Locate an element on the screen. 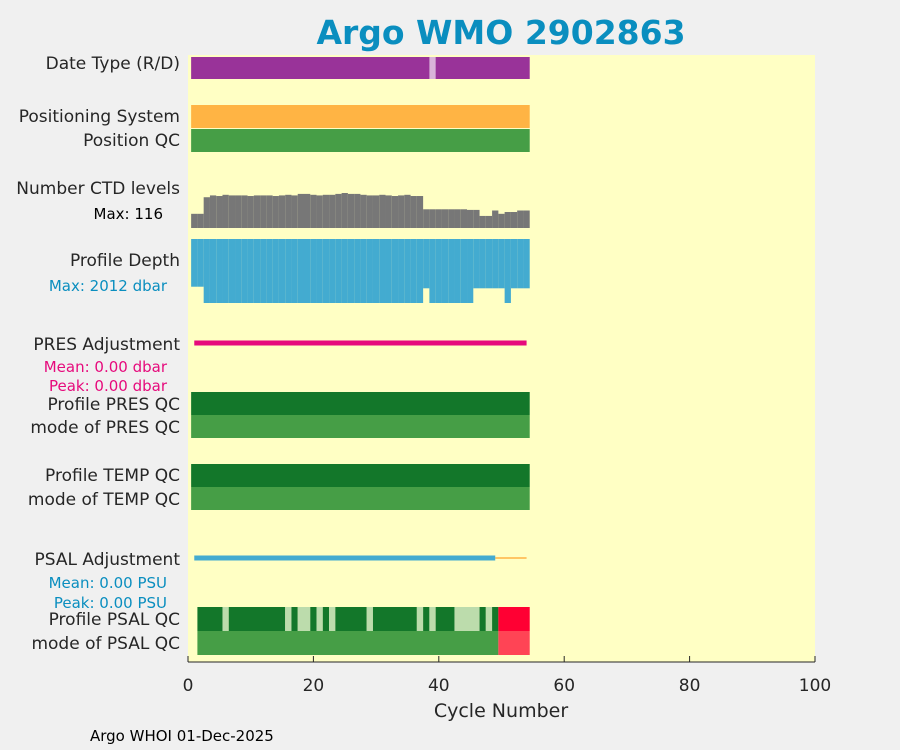  label-psal-peak: Peak: 0.00 PSU is located at coordinates (110, 603).